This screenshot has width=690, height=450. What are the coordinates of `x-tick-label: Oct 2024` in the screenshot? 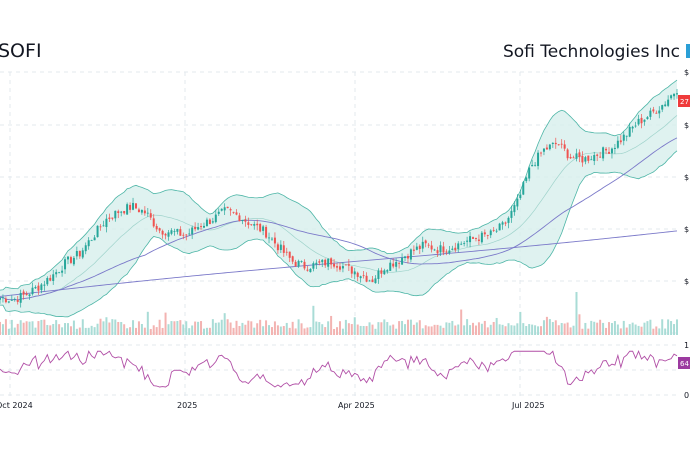 It's located at (16, 405).